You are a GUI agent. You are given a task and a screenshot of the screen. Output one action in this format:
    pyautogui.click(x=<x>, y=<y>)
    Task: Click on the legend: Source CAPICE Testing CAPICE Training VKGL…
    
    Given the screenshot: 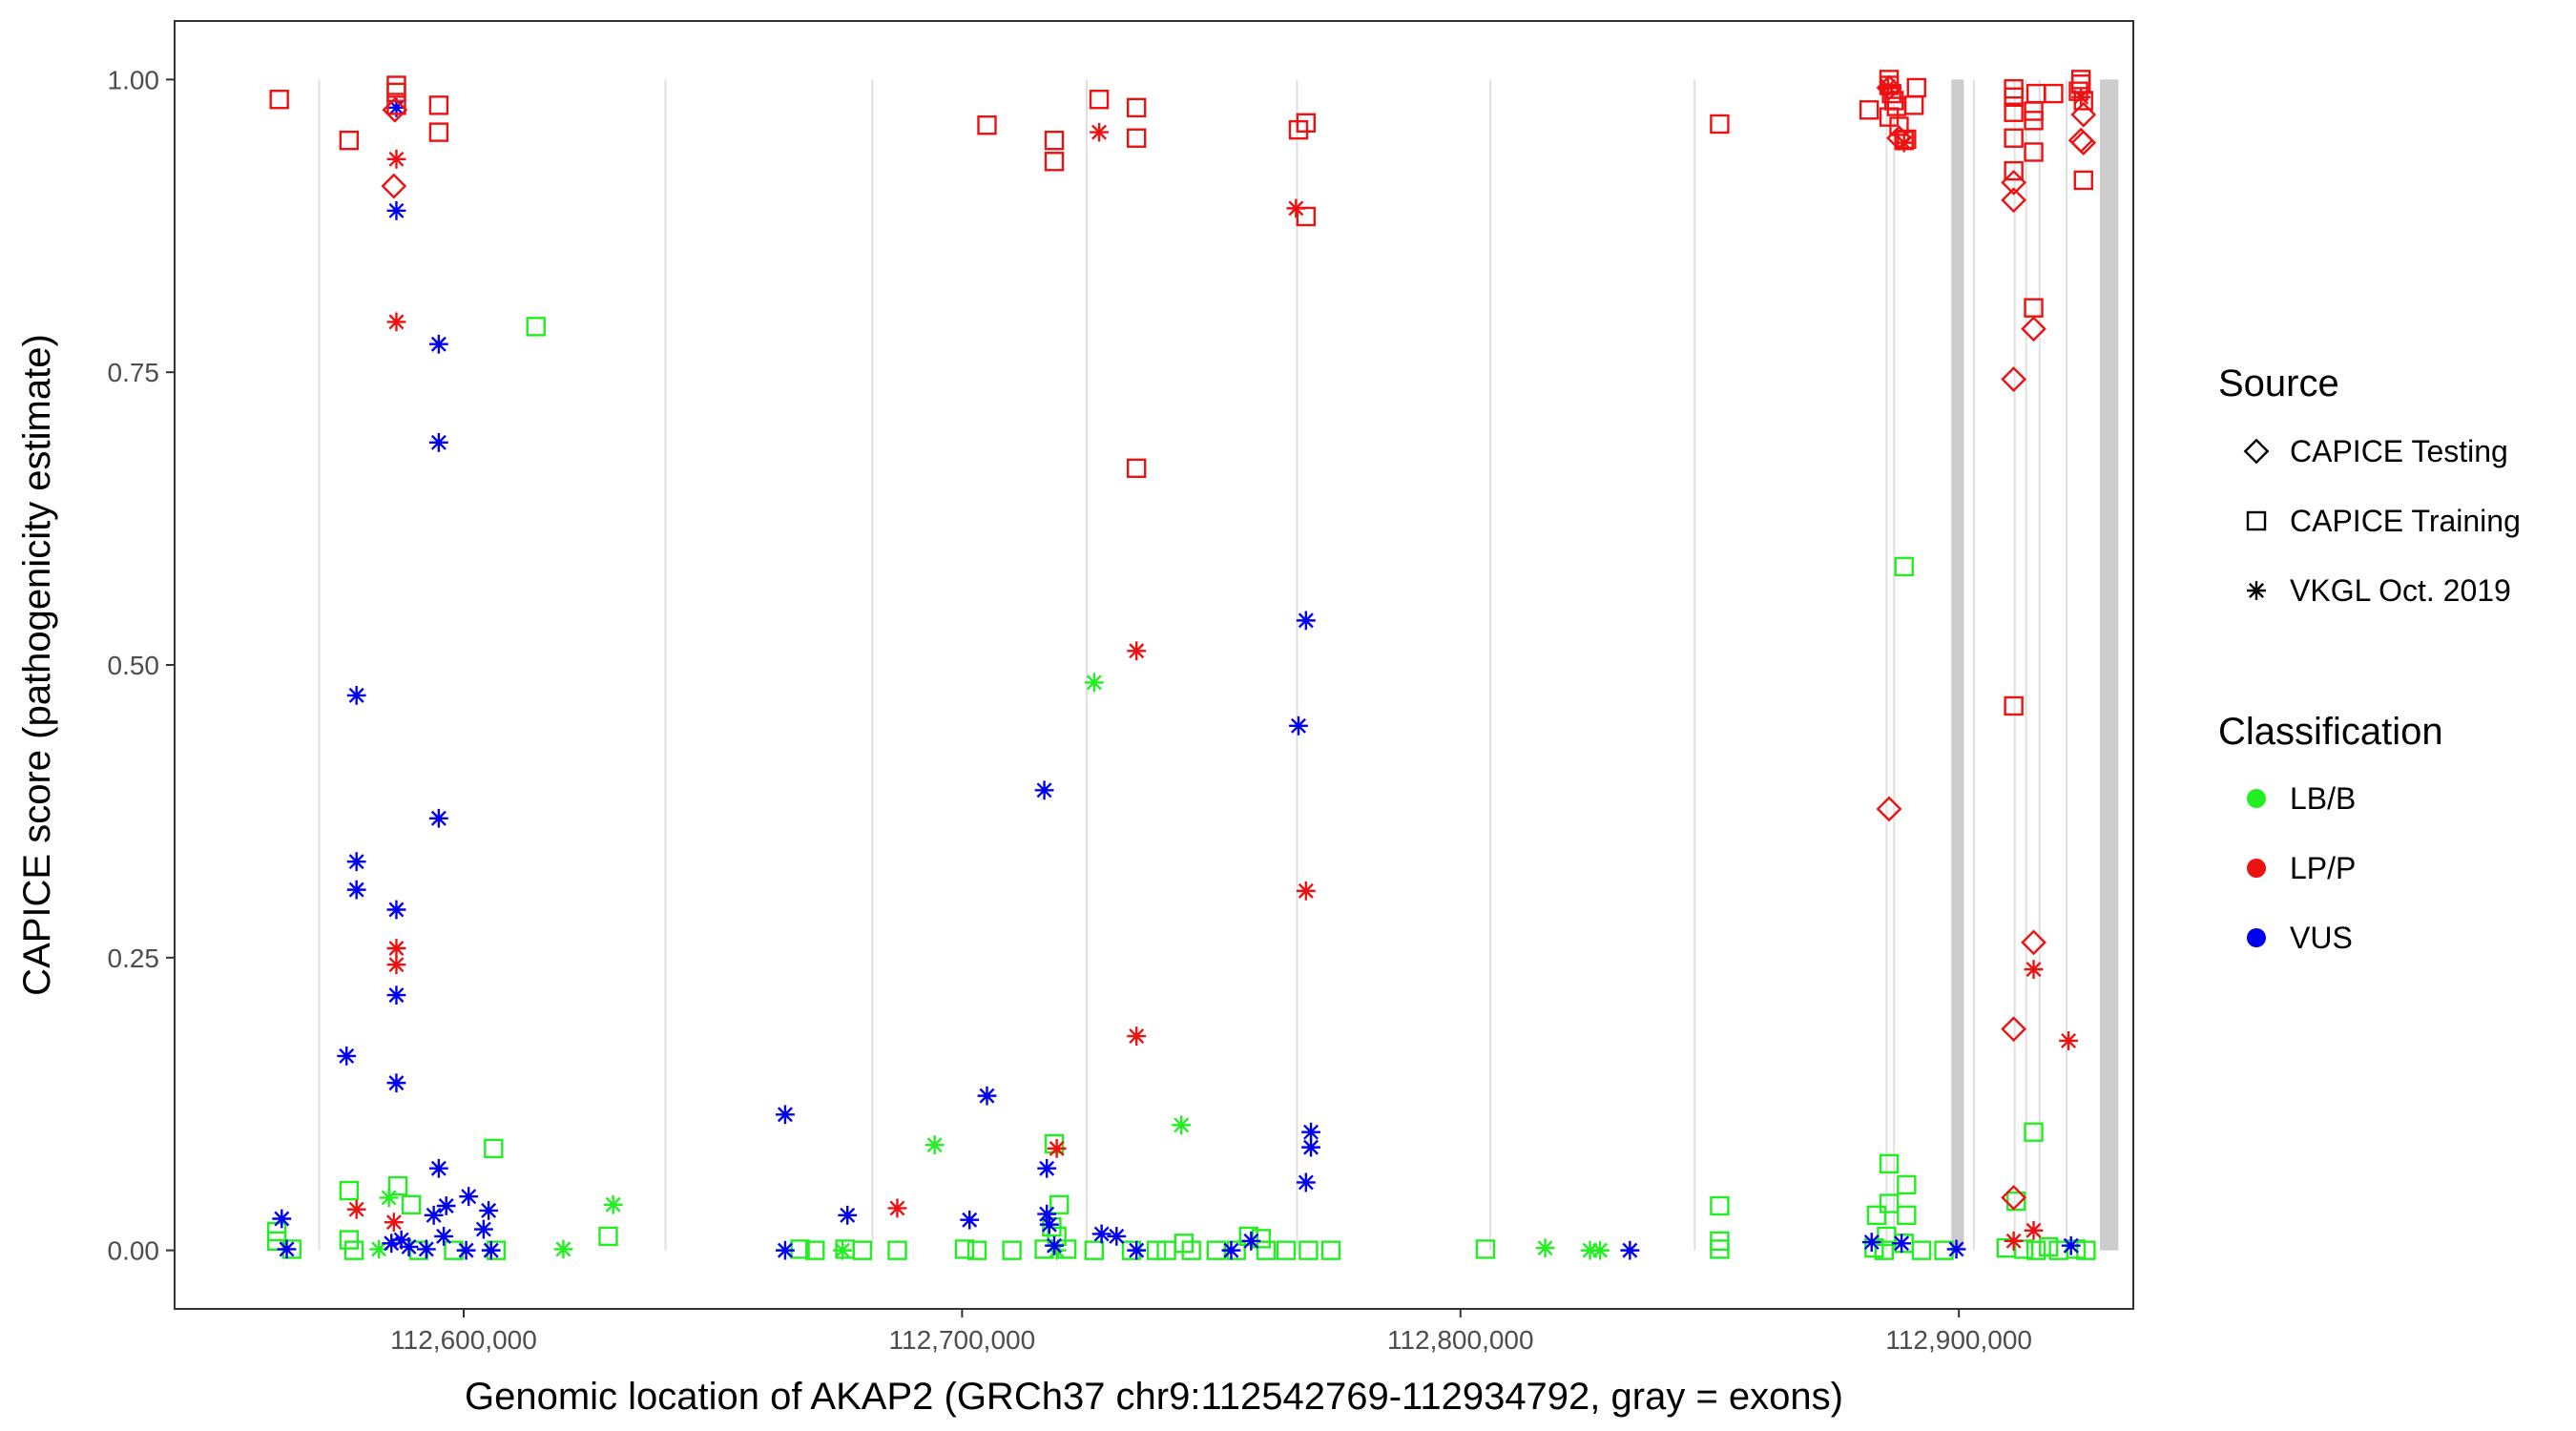 What is the action you would take?
    pyautogui.click(x=2369, y=659)
    